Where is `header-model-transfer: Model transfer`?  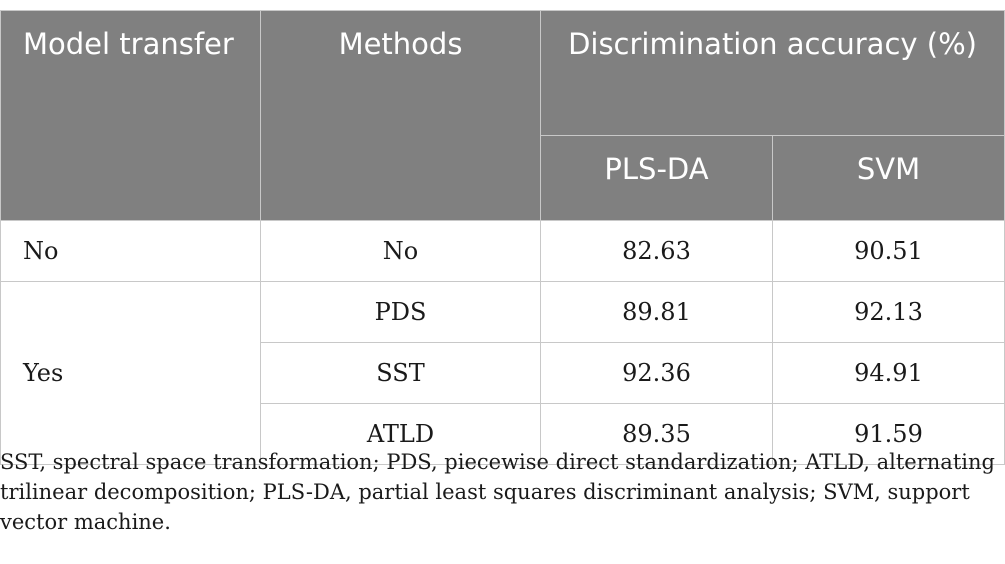
header-model-transfer: Model transfer is located at coordinates (130, 115).